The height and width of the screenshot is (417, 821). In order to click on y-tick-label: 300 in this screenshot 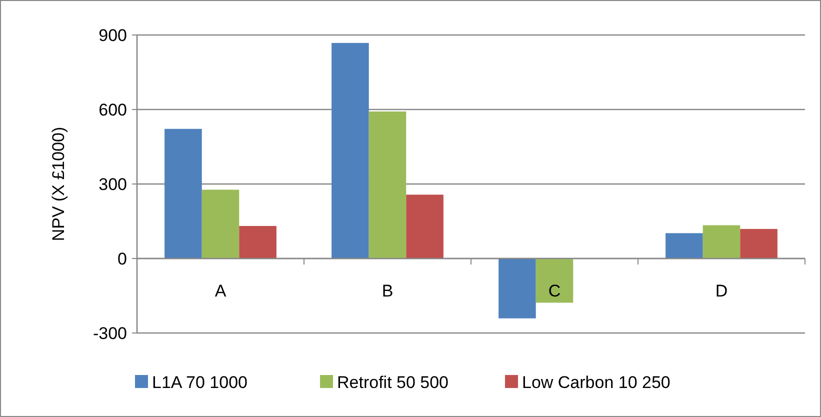, I will do `click(112, 184)`.